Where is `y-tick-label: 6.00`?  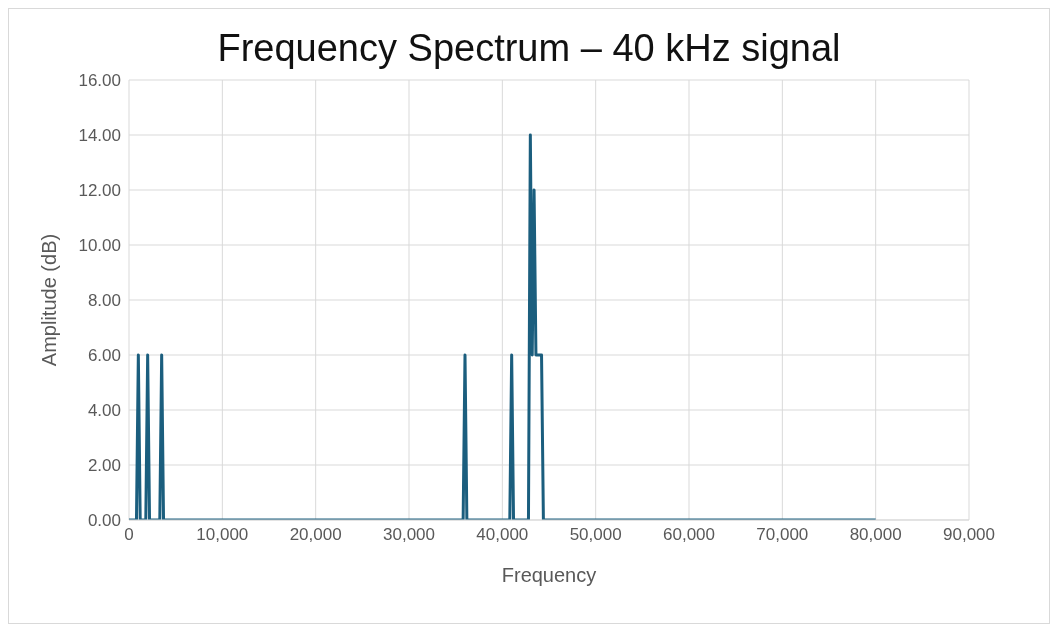 y-tick-label: 6.00 is located at coordinates (104, 356).